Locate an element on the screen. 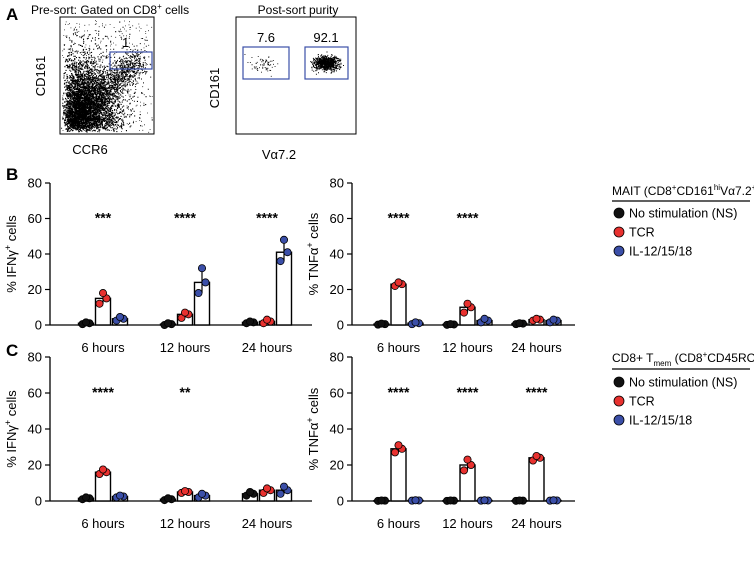  panel-letter-b: B is located at coordinates (12, 174).